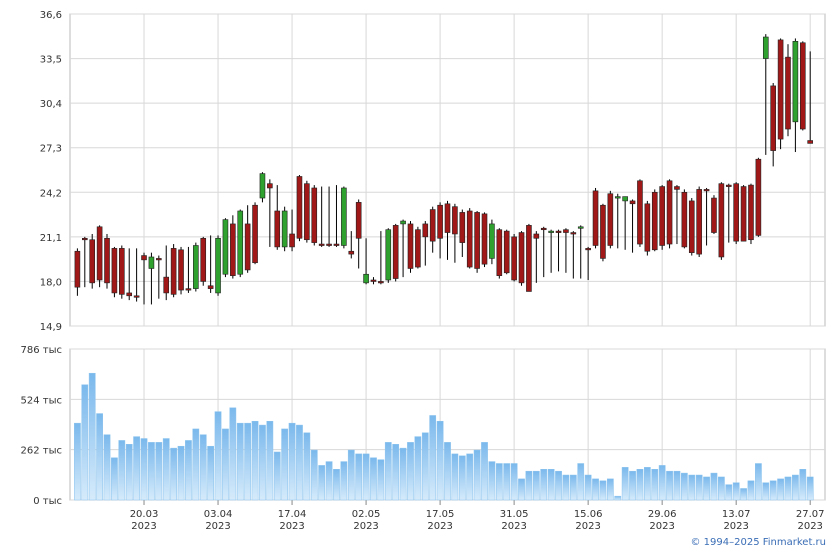 Image resolution: width=840 pixels, height=554 pixels. What do you see at coordinates (51, 60) in the screenshot?
I see `y-tick-label: 33,5` at bounding box center [51, 60].